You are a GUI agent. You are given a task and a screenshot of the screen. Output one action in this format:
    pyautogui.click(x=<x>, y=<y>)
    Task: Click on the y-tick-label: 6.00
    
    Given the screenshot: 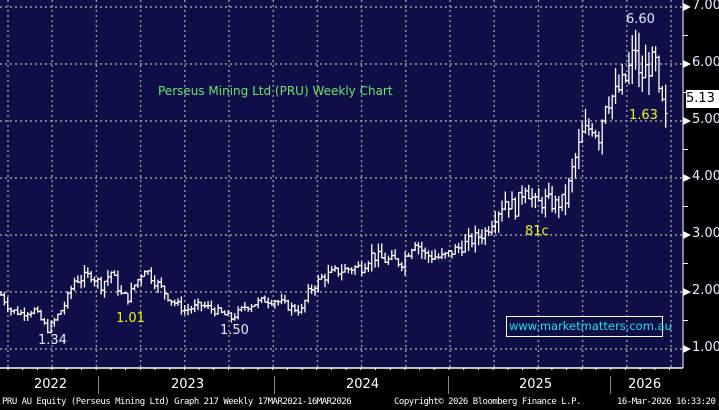 What is the action you would take?
    pyautogui.click(x=705, y=62)
    